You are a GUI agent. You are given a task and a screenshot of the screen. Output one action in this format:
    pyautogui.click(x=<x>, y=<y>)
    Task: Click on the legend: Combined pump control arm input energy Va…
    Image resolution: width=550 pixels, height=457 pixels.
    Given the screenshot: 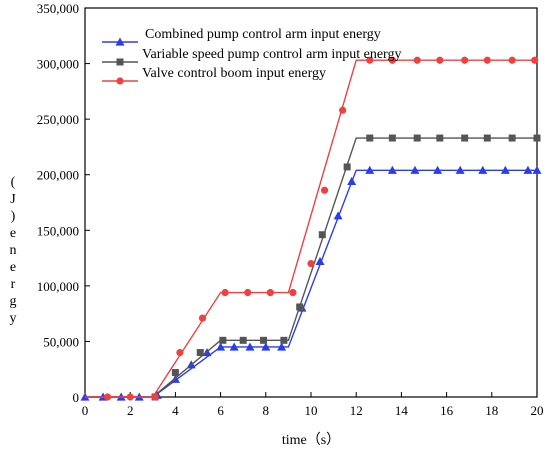 What is the action you would take?
    pyautogui.click(x=251, y=56)
    